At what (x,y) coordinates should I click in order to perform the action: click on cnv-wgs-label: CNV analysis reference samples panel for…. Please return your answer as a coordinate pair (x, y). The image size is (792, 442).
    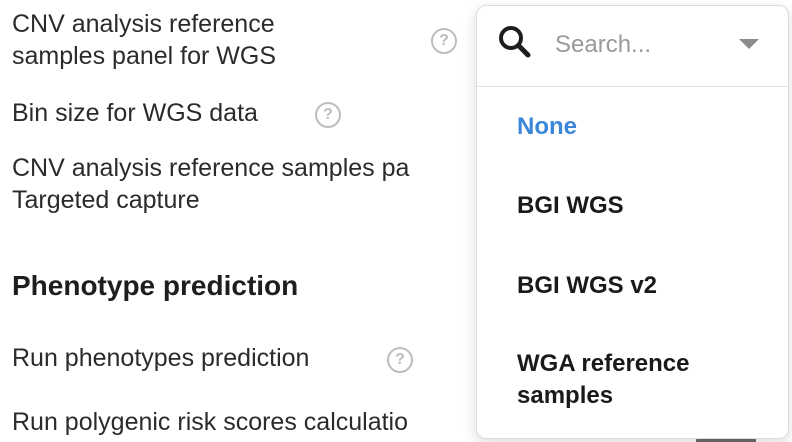
    Looking at the image, I should click on (144, 40).